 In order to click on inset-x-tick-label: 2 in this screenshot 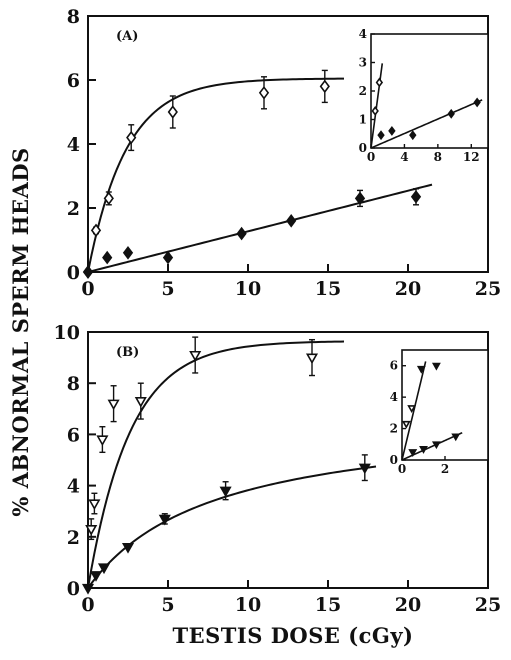, I will do `click(445, 469)`.